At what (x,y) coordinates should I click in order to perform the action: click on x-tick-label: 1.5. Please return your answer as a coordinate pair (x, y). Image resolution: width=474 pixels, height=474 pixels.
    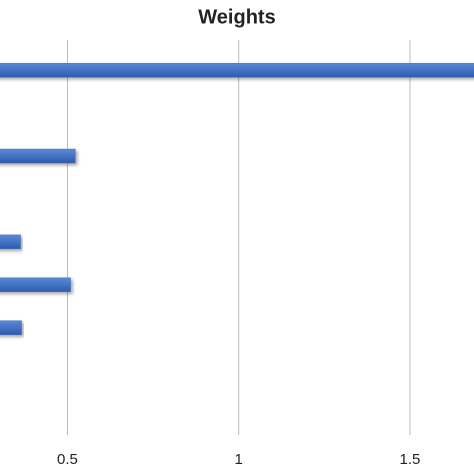
    Looking at the image, I should click on (410, 459).